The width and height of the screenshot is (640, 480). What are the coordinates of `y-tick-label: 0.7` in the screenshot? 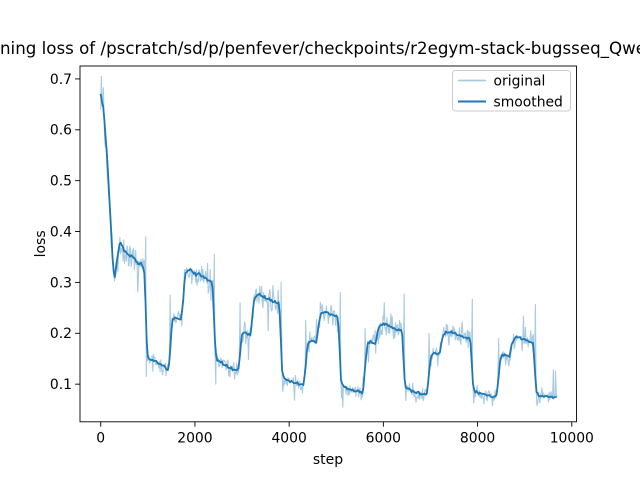 It's located at (61, 80).